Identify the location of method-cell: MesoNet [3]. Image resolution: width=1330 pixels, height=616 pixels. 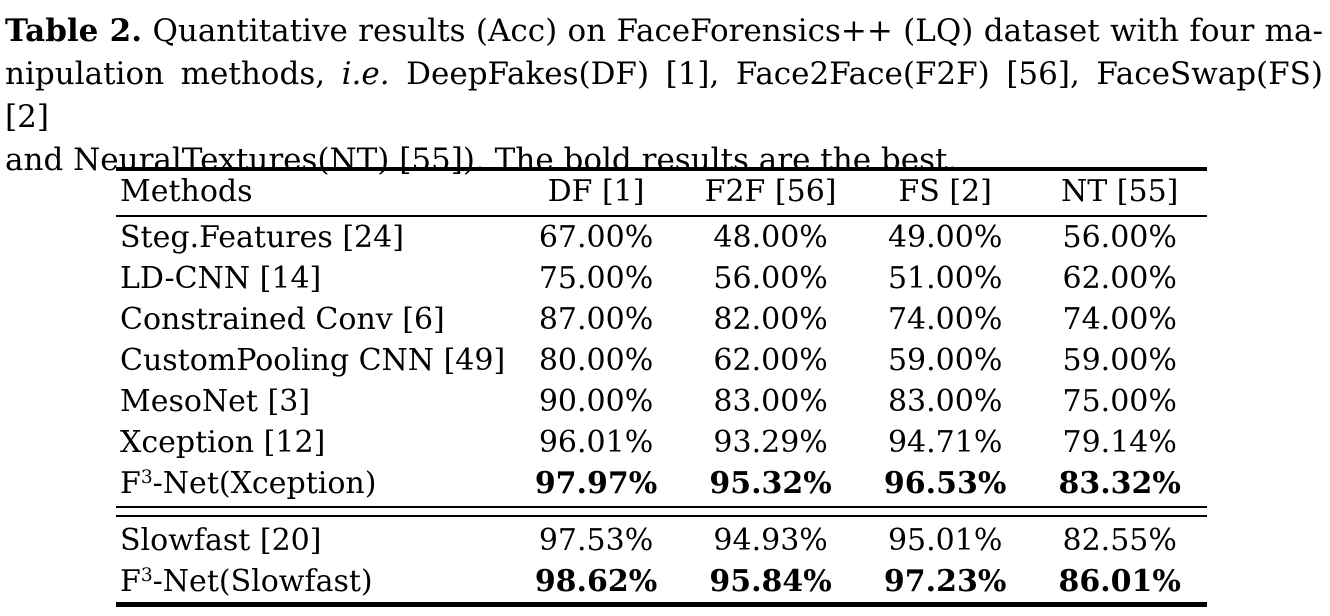
(312, 401).